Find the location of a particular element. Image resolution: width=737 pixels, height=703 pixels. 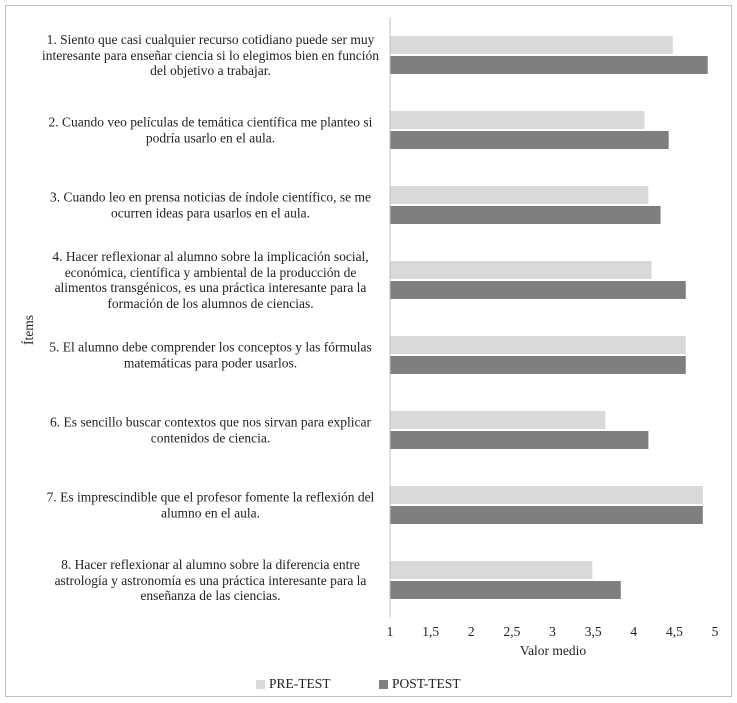

x-tick-label: 1,5 is located at coordinates (430, 631).